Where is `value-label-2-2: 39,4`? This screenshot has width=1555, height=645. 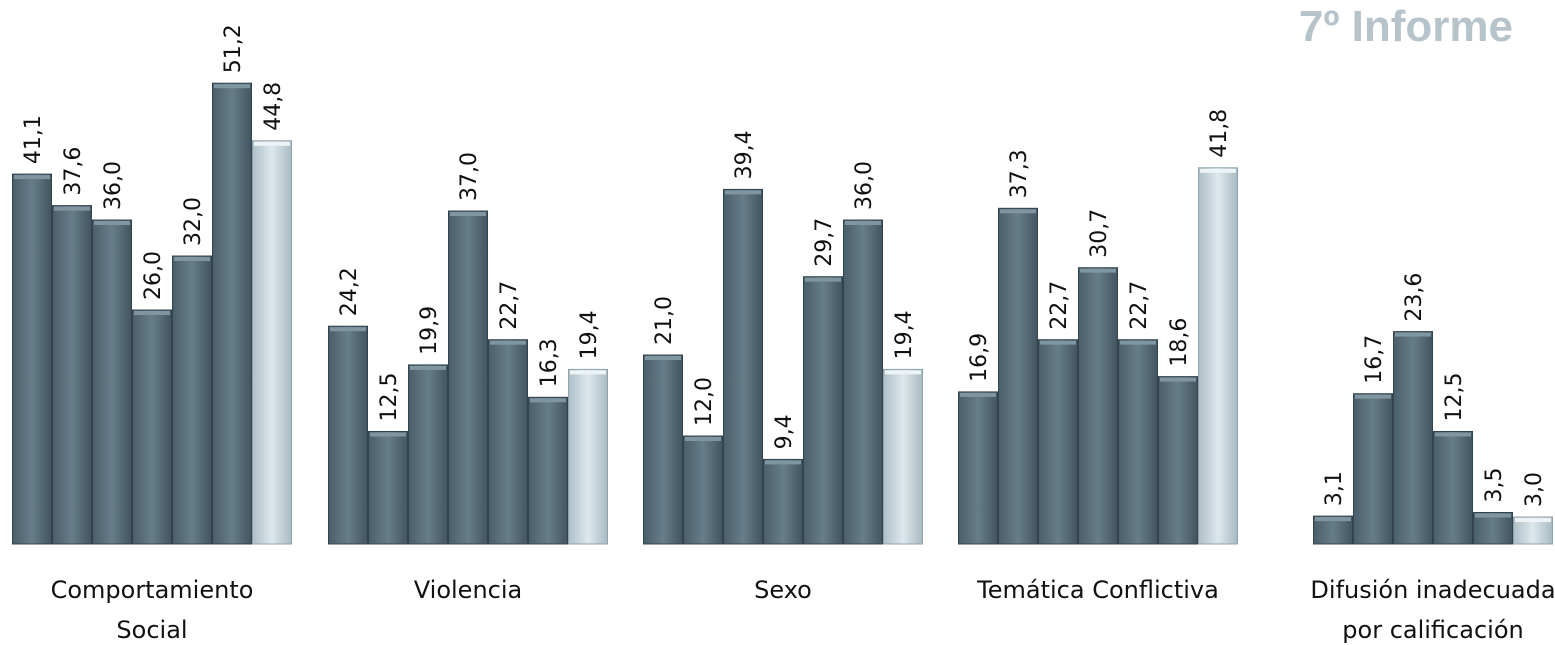 value-label-2-2: 39,4 is located at coordinates (744, 154).